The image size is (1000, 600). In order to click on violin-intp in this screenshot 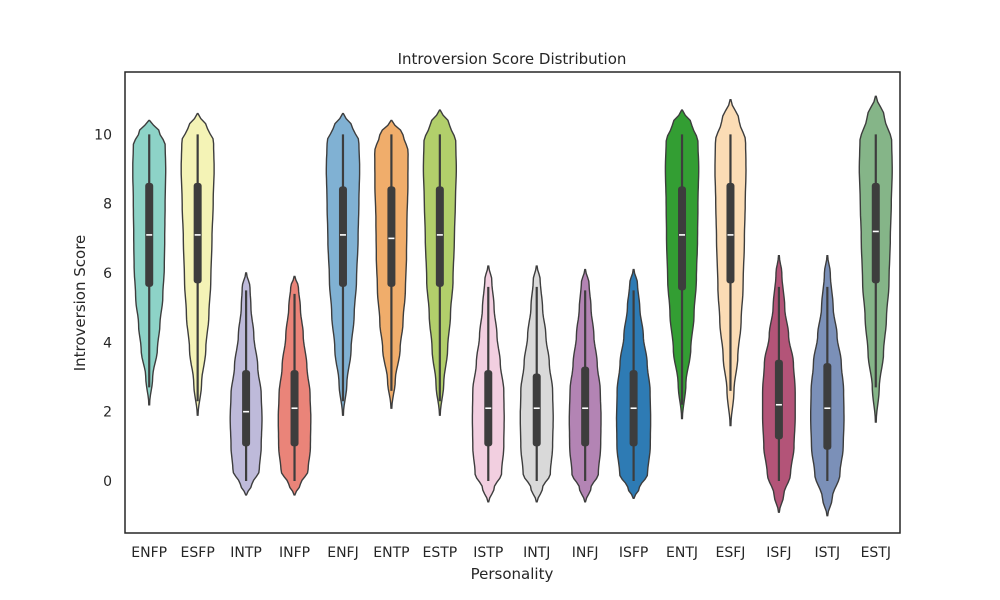, I will do `click(246, 384)`.